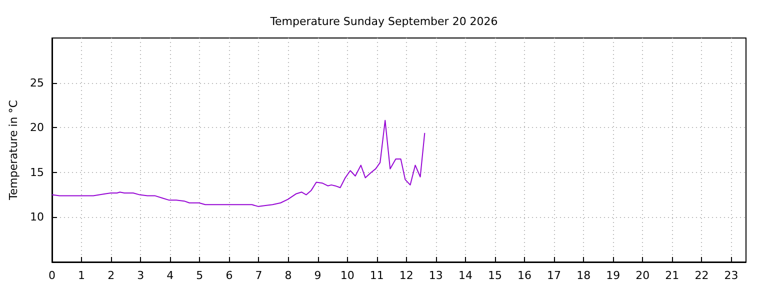 The image size is (768, 288). Describe the element at coordinates (37, 127) in the screenshot. I see `y-tick-label: 20` at that location.